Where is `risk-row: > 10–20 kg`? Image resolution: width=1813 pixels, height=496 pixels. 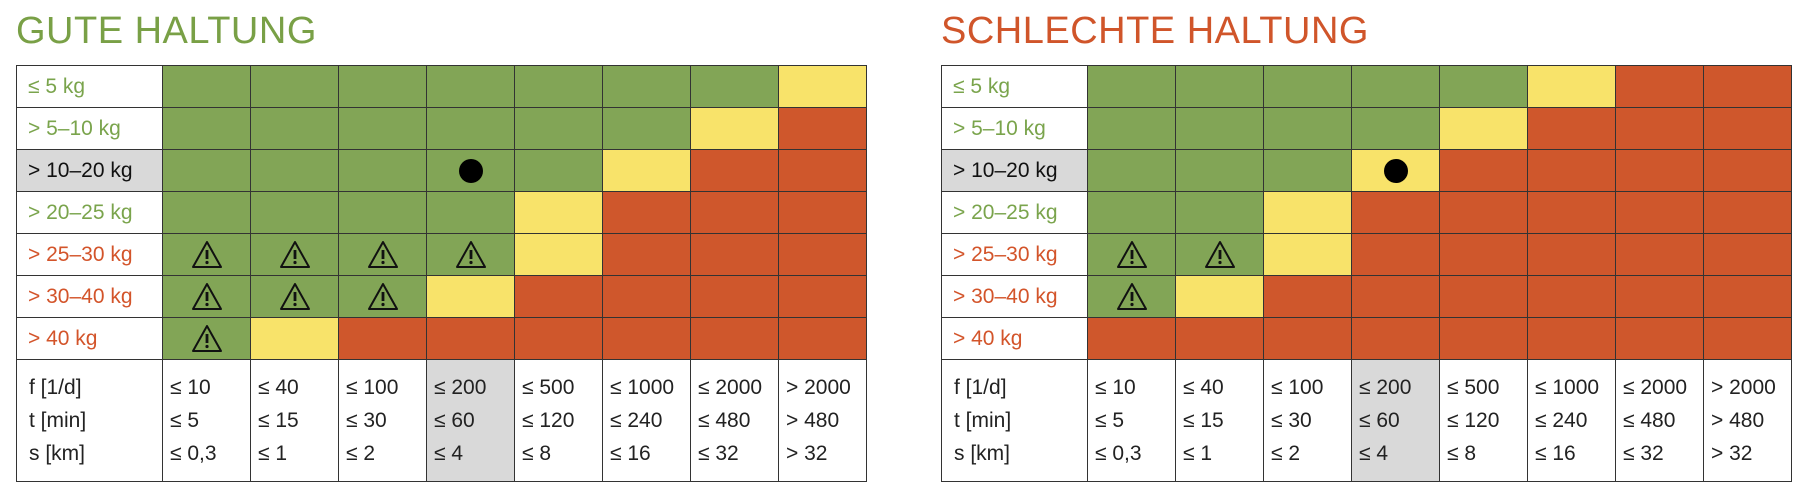 risk-row: > 10–20 kg is located at coordinates (441, 170).